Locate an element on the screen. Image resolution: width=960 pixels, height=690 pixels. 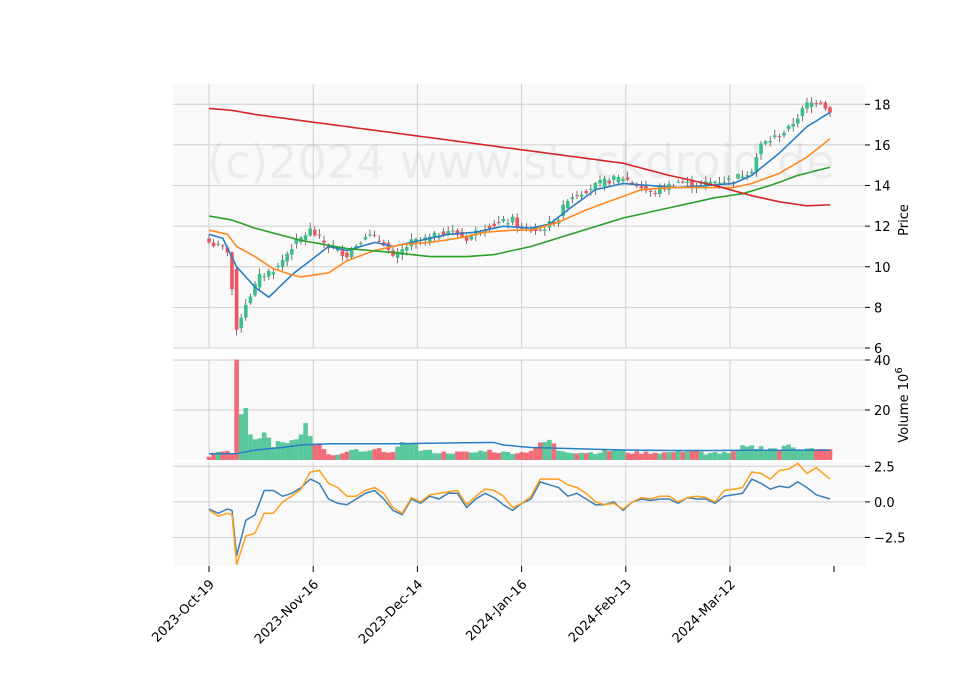
x-tick-label: 2024-Feb-13 is located at coordinates (600, 611).